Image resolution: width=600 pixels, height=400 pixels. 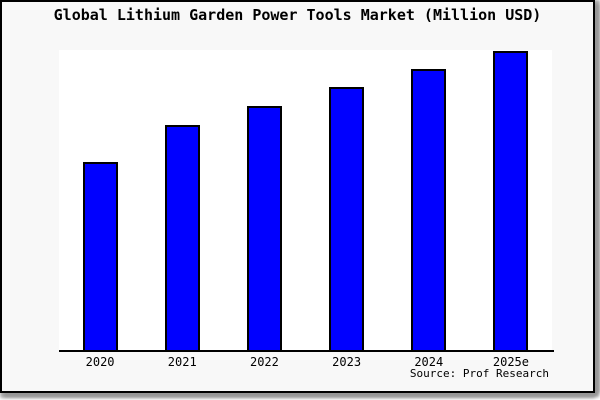 I want to click on bar-slot-2024, so click(x=429, y=200).